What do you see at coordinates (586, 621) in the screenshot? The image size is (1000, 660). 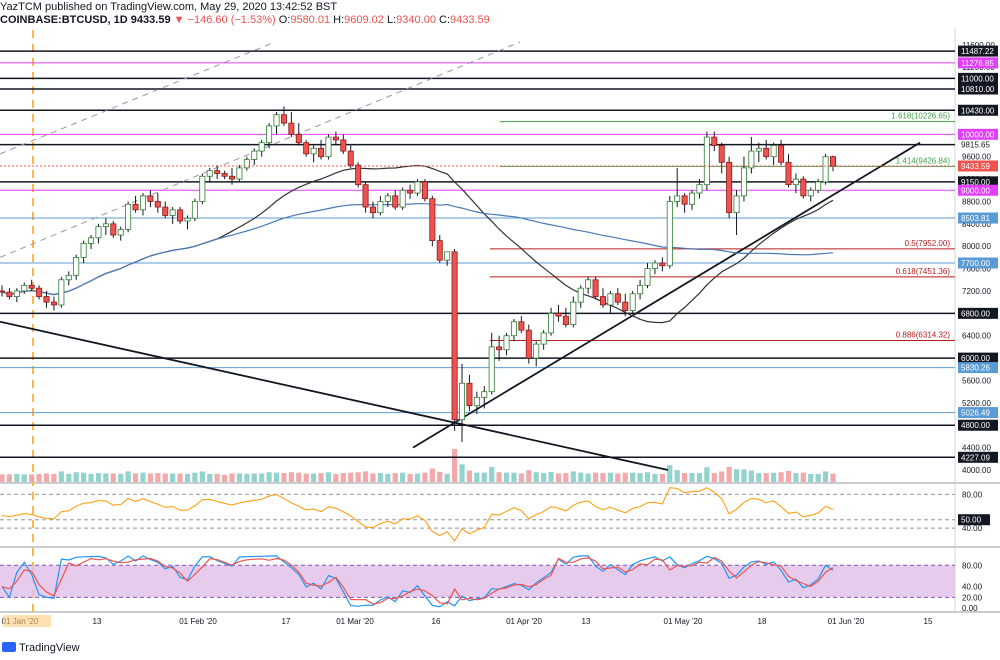 I see `date-tick-label: 13` at bounding box center [586, 621].